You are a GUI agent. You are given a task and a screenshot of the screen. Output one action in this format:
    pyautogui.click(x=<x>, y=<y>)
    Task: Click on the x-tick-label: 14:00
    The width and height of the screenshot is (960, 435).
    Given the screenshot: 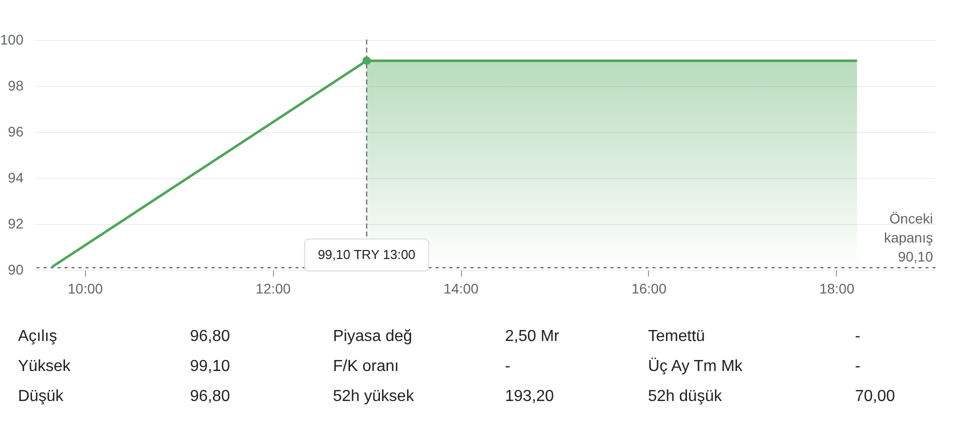 What is the action you would take?
    pyautogui.click(x=461, y=288)
    